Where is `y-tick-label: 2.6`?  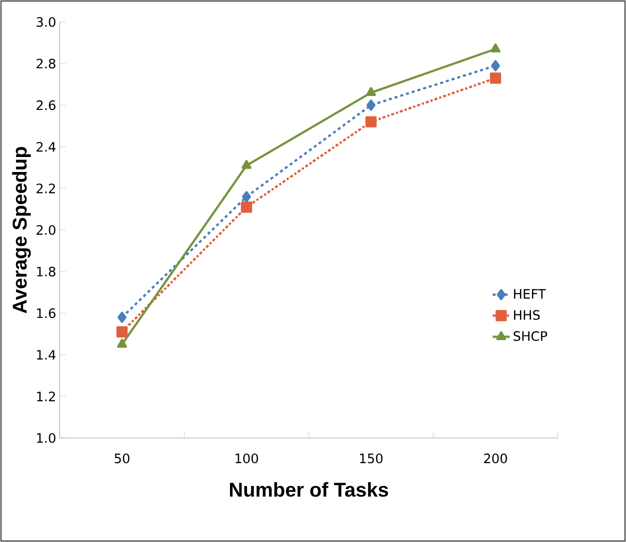
y-tick-label: 2.6 is located at coordinates (46, 105).